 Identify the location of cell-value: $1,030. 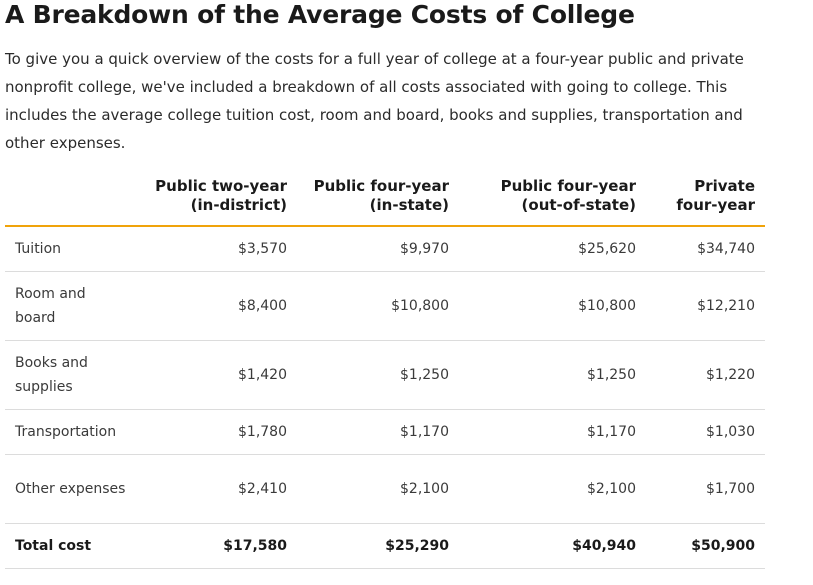
(705, 432).